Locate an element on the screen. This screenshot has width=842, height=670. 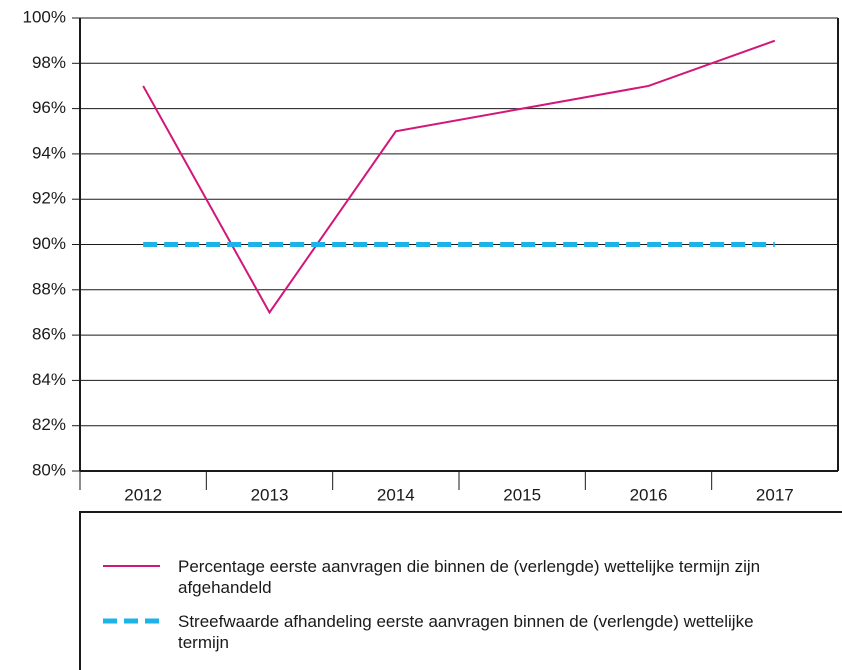
y-tick-label: 96% is located at coordinates (49, 107).